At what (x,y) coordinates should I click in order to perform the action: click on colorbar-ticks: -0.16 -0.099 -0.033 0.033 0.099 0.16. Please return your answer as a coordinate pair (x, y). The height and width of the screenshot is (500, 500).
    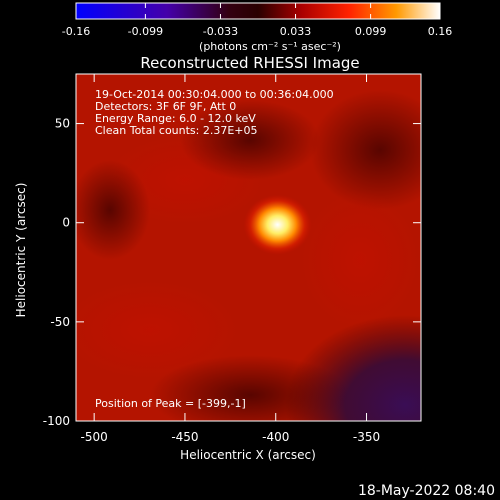
    Looking at the image, I should click on (257, 20).